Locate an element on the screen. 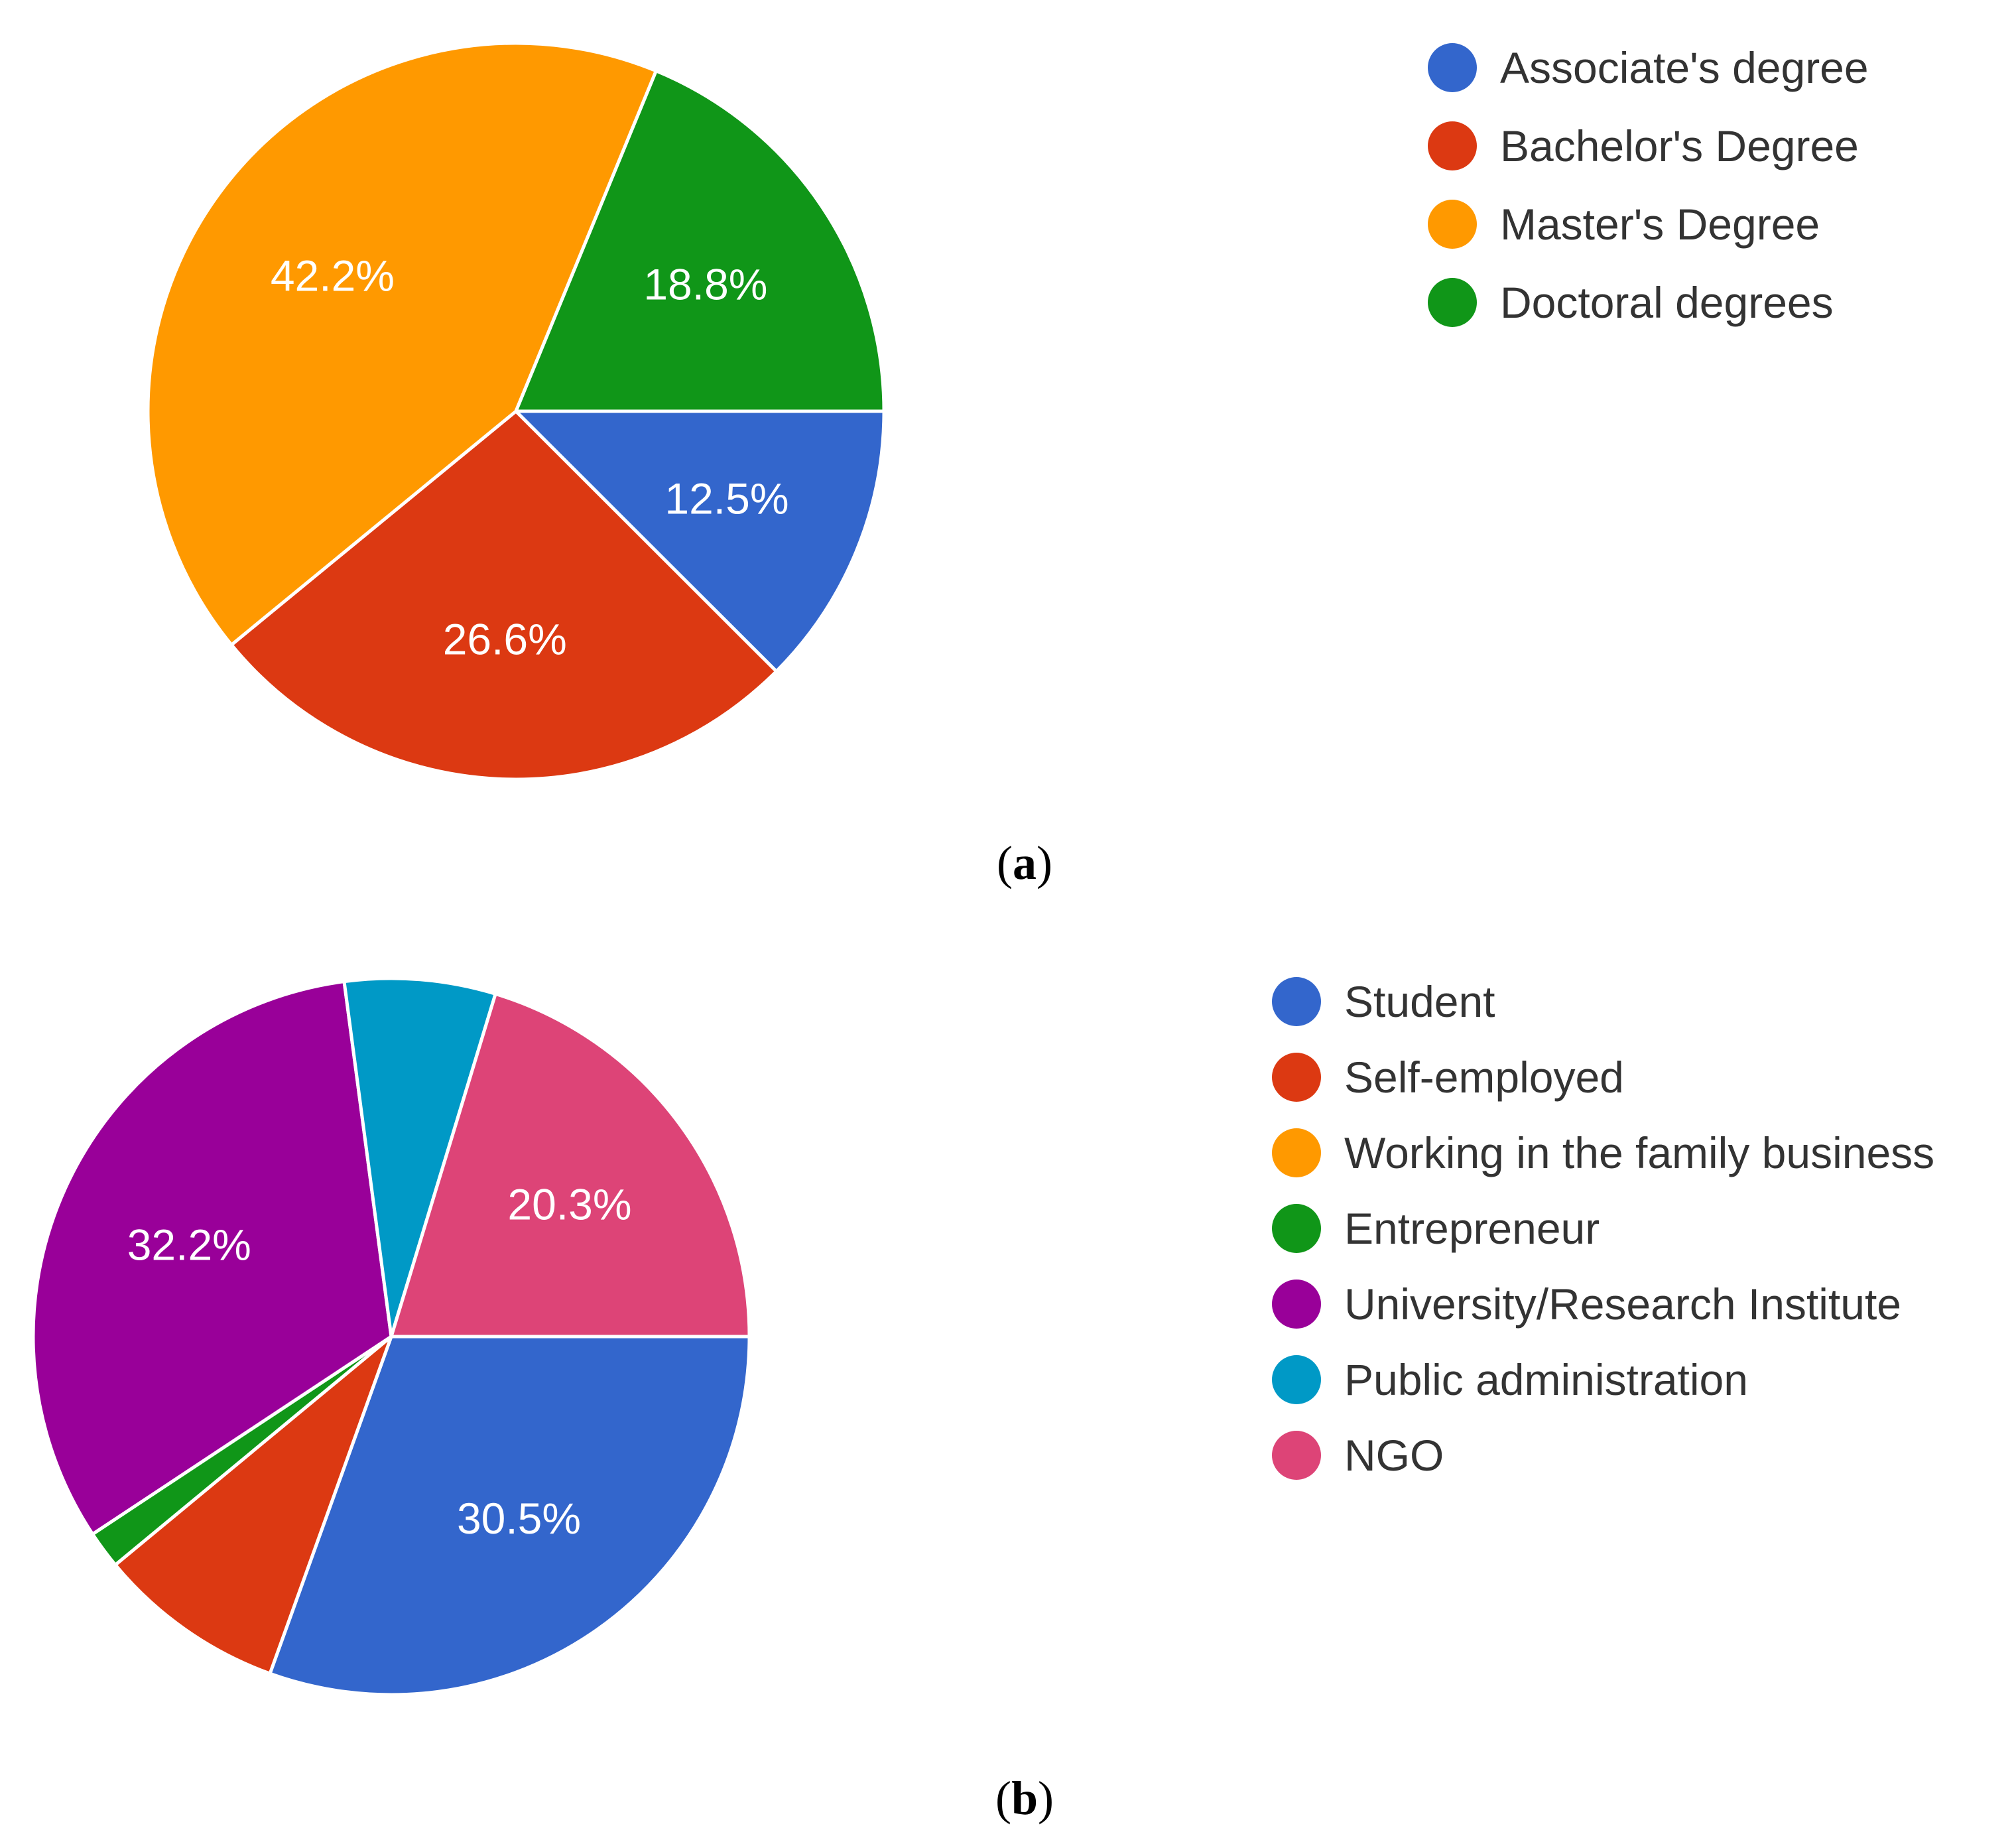 This screenshot has width=2016, height=1842. legend-label: University/Research Institute is located at coordinates (1622, 1304).